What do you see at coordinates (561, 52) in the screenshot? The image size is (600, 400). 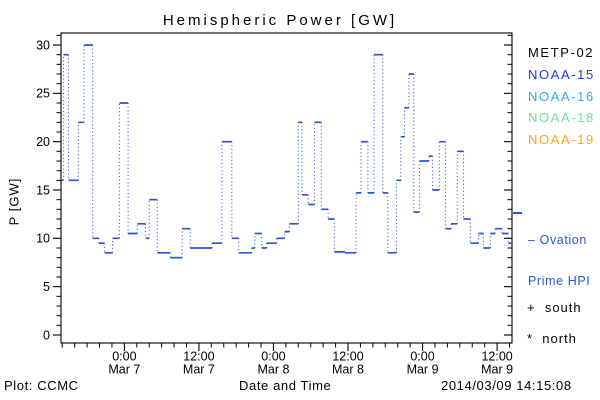 I see `legend-item-metp-02: METP-02` at bounding box center [561, 52].